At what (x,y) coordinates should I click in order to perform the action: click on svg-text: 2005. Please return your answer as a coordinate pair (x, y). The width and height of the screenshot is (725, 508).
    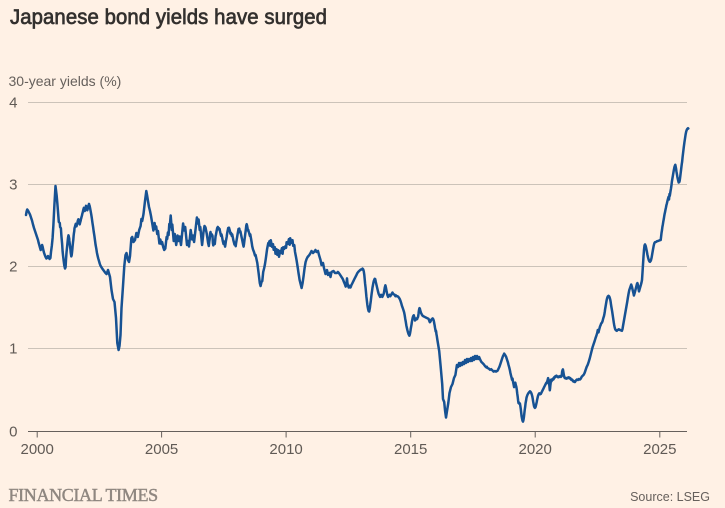
    Looking at the image, I should click on (161, 449).